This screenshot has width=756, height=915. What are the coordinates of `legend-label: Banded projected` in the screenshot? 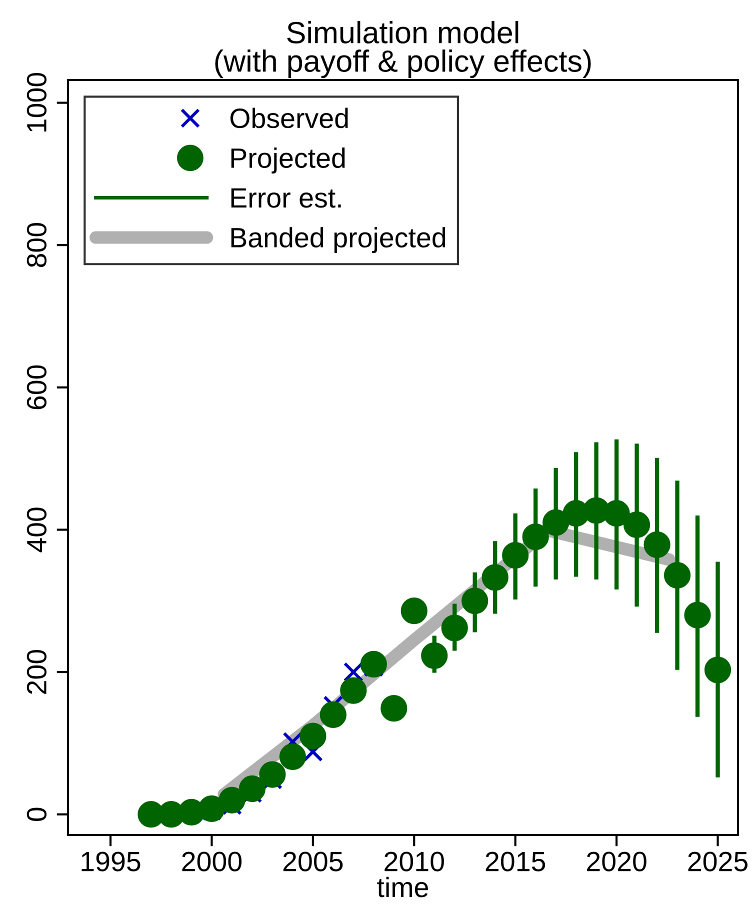 It's located at (338, 240).